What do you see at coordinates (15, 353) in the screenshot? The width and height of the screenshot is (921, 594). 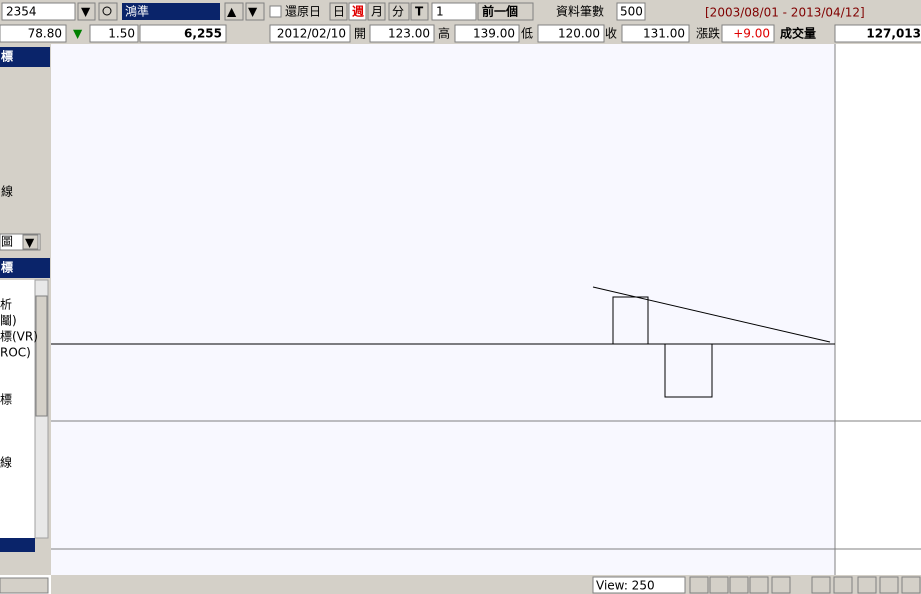 I see `list-item: ROC)` at bounding box center [15, 353].